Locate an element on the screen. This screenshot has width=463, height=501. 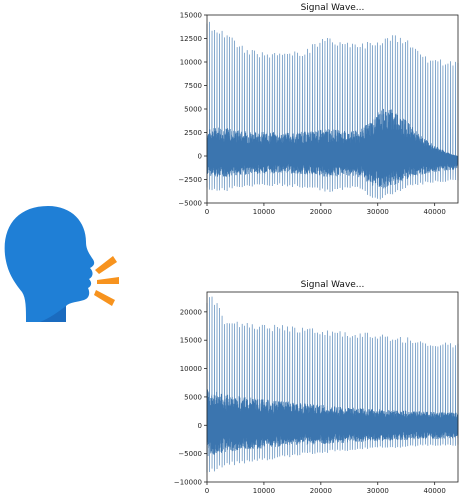
y-tick-label: −2500 is located at coordinates (190, 180).